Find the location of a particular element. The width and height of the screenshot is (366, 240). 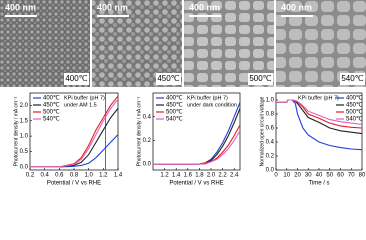

y-tick-label: 0.5 is located at coordinates (24, 152).